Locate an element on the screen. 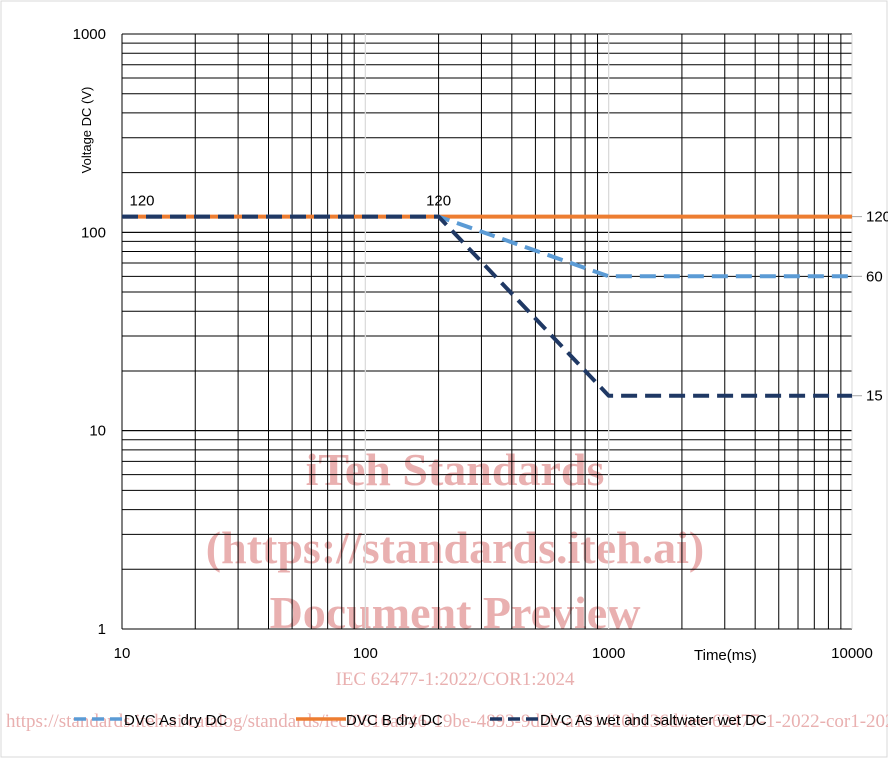 The height and width of the screenshot is (763, 888). legend-label: DVC As dry DC is located at coordinates (176, 720).